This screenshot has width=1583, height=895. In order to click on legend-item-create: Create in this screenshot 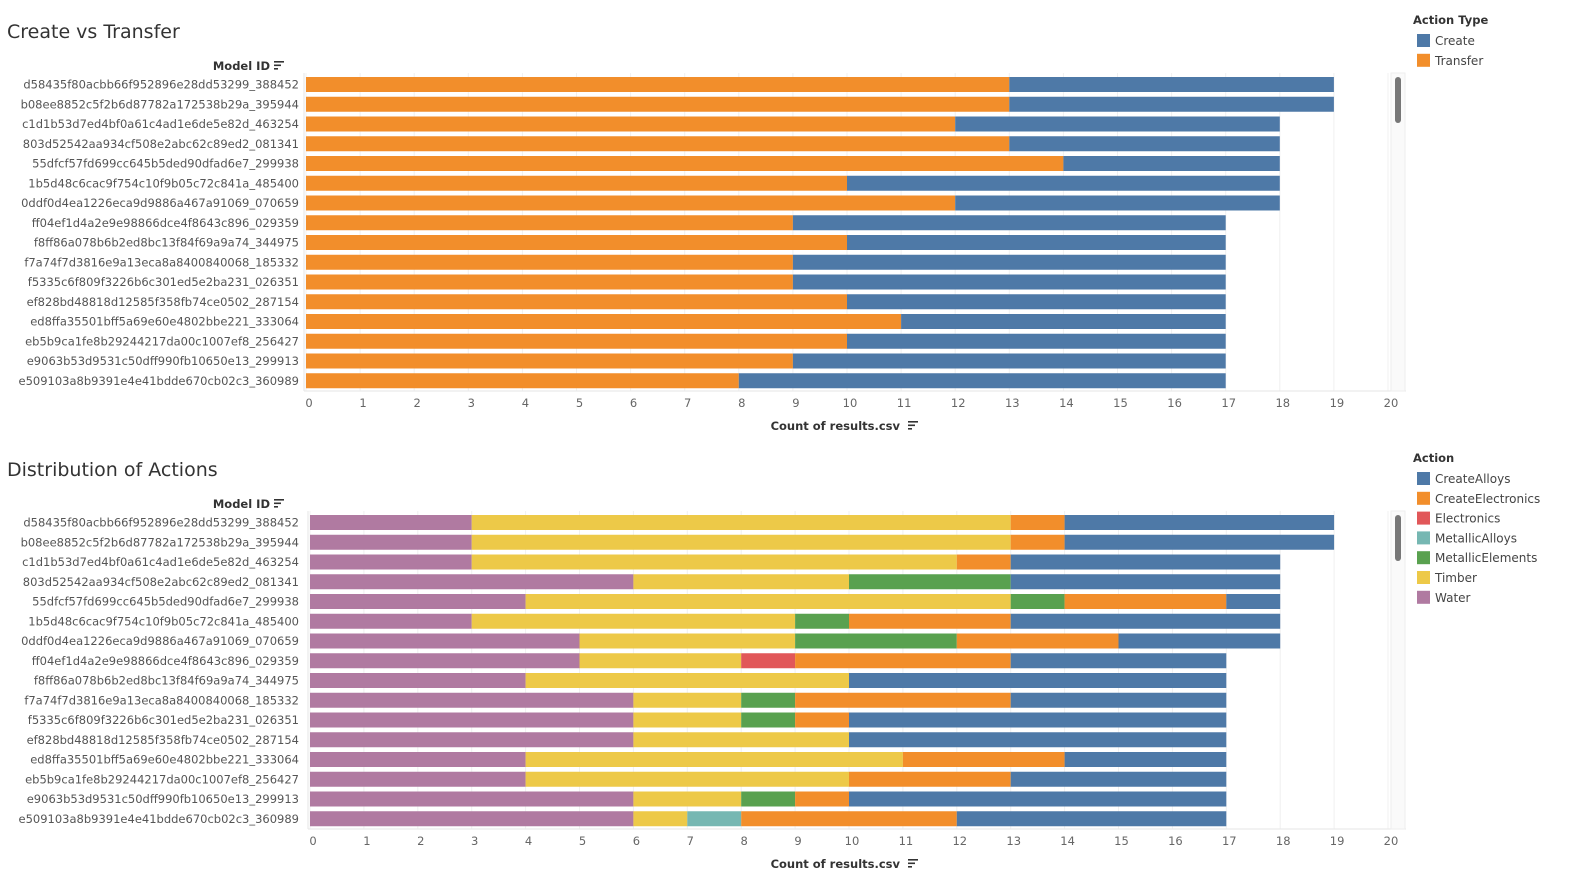, I will do `click(1446, 41)`.